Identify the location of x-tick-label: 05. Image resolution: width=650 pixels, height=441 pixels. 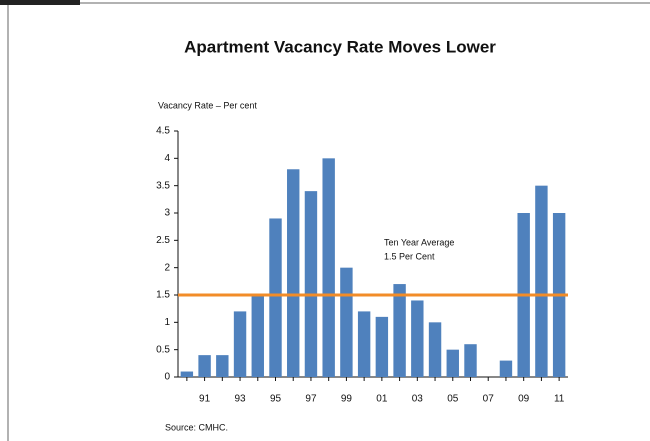
(453, 399).